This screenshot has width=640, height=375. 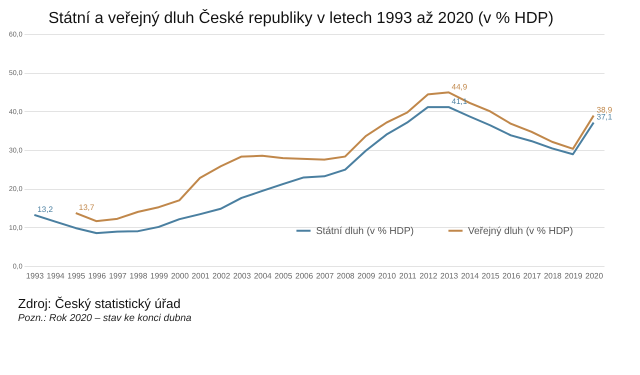 What do you see at coordinates (100, 303) in the screenshot?
I see `text: Zdroj: Český statistický úřad` at bounding box center [100, 303].